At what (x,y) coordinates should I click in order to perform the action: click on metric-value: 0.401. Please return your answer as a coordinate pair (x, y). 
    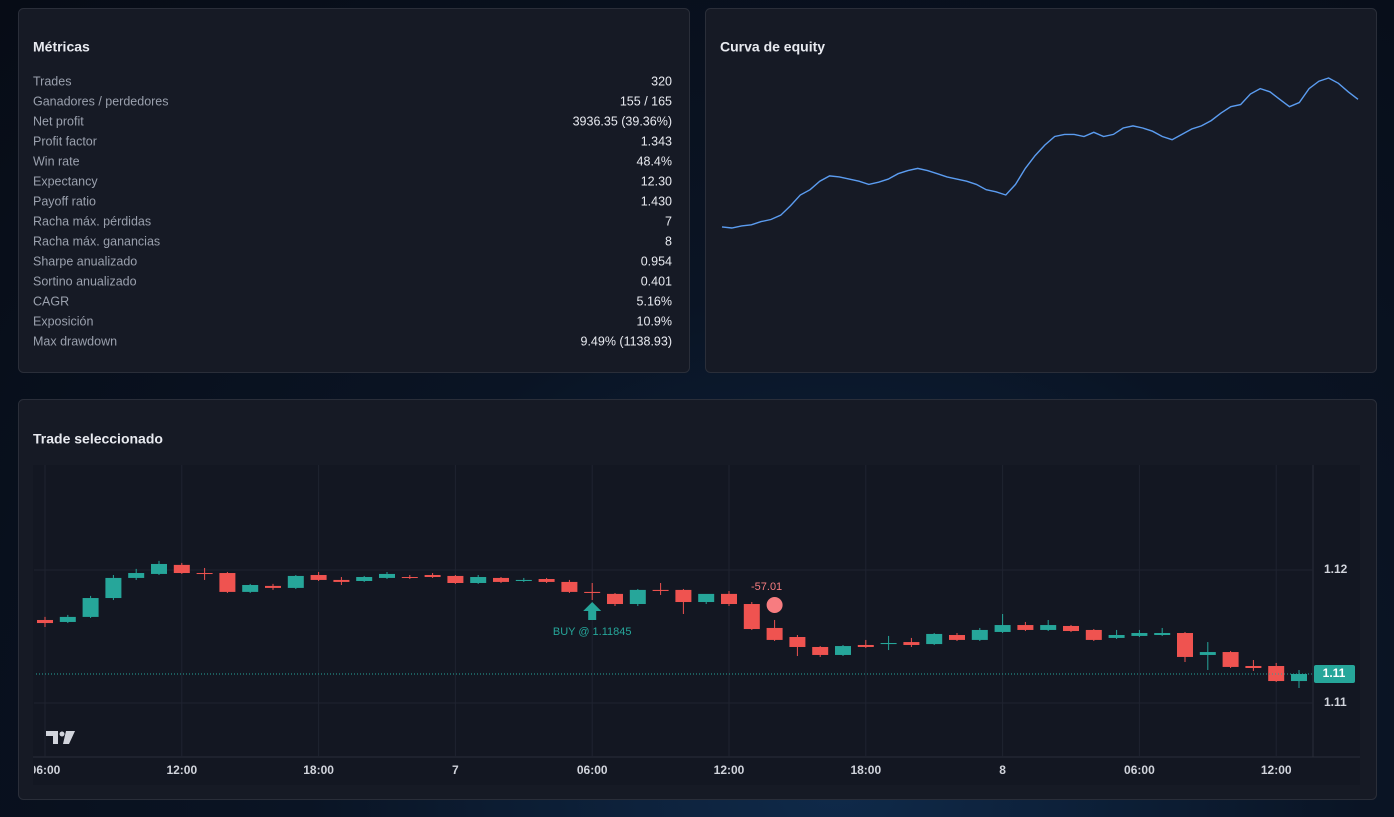
    Looking at the image, I should click on (656, 281).